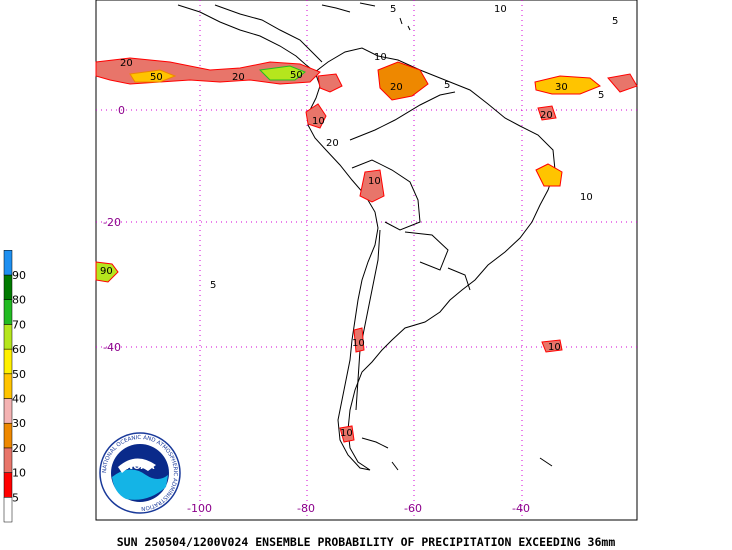  What do you see at coordinates (121, 110) in the screenshot?
I see `lat-label-0: 0` at bounding box center [121, 110].